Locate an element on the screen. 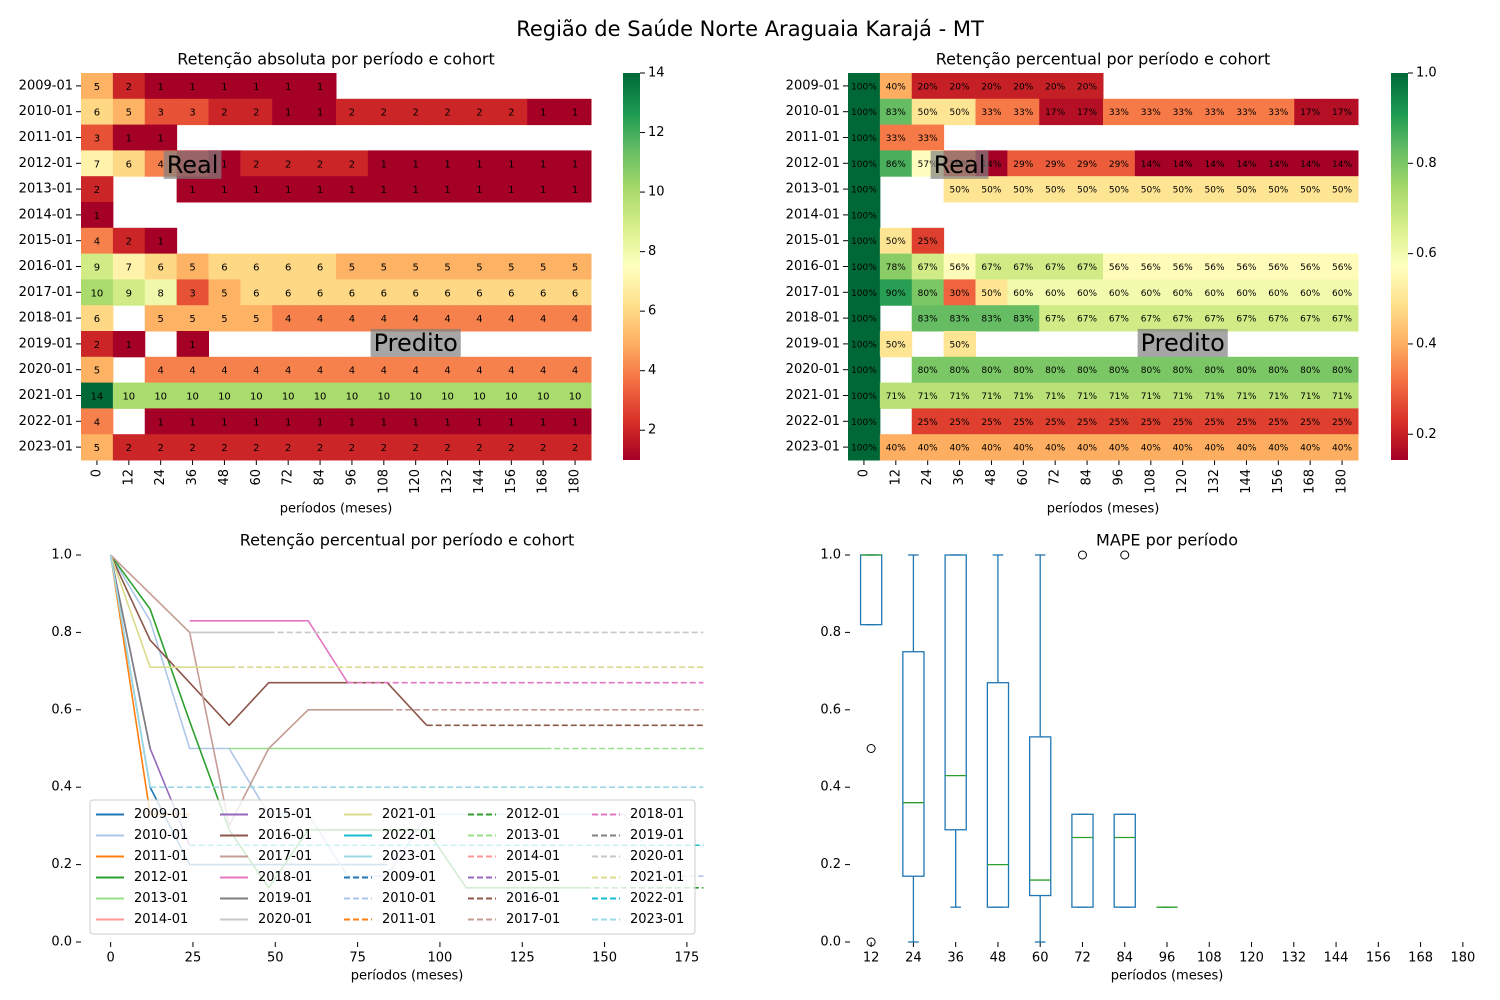  y-tick-label: 2020-01 is located at coordinates (46, 369).